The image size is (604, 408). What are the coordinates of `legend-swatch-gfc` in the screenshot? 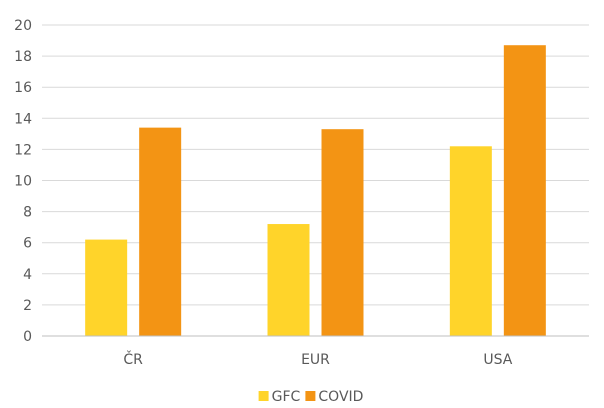 It's located at (263, 396).